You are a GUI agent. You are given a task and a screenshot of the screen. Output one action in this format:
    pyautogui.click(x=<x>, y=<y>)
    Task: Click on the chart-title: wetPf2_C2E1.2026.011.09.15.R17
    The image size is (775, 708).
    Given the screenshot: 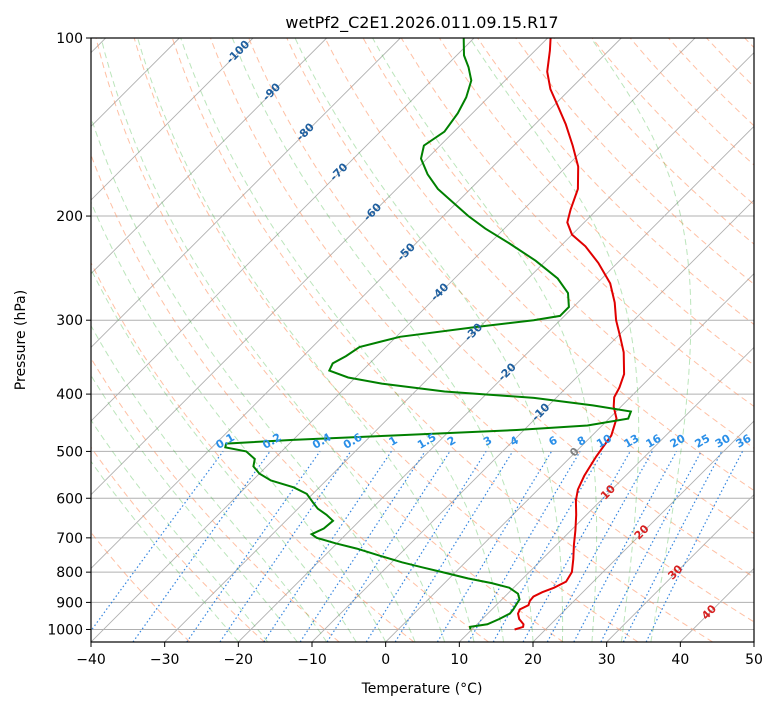 What is the action you would take?
    pyautogui.click(x=421, y=23)
    